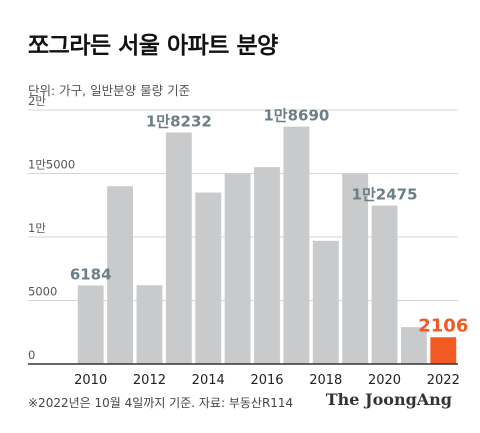 Image resolution: width=480 pixels, height=433 pixels. Describe the element at coordinates (385, 195) in the screenshot. I see `data-label-2020: 1만2475` at that location.